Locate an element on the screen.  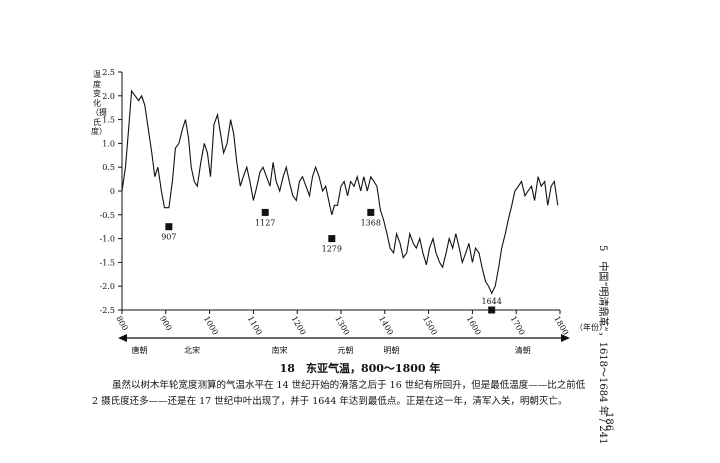
dynasty-labels: 唐朝 北宋 南宋 元朝 明朝 清朝 is located at coordinates (331, 350).